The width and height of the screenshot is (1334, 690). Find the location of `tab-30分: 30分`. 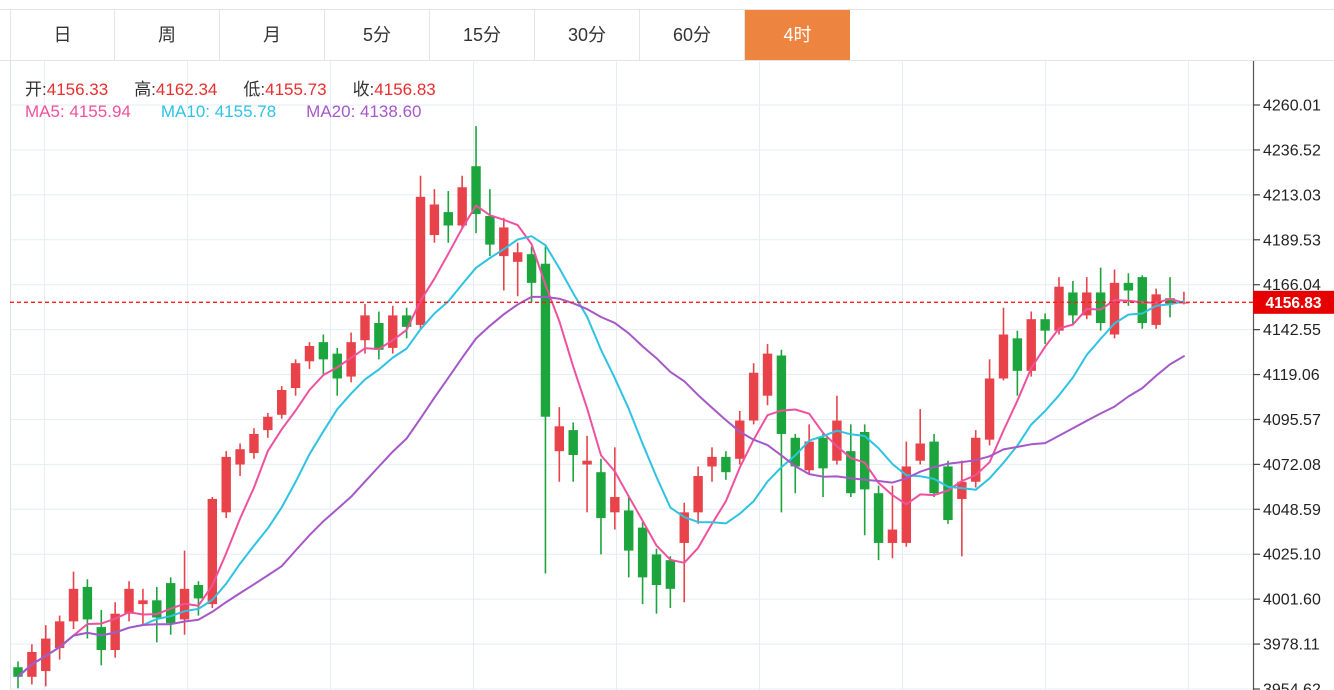

tab-30分: 30分 is located at coordinates (587, 35).